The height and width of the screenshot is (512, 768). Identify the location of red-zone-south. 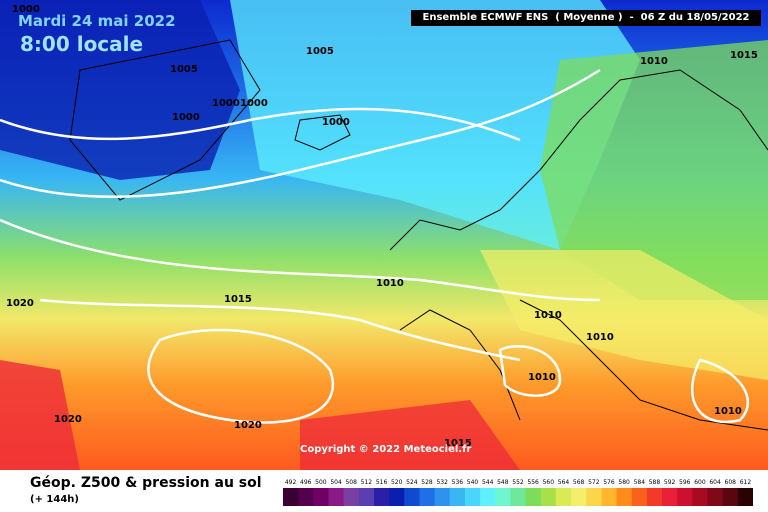
(410, 435).